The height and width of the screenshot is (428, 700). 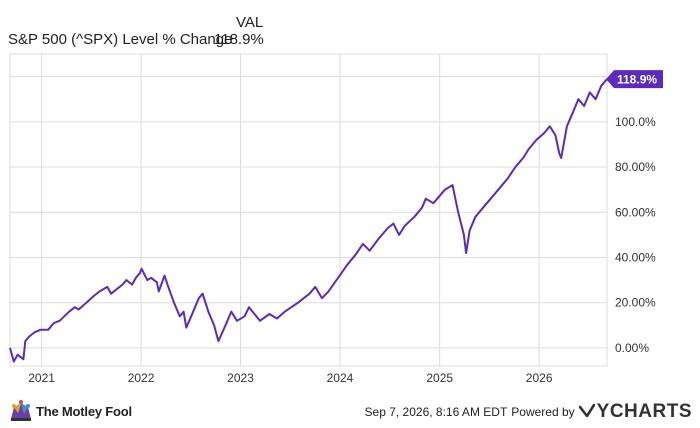 I want to click on motley-fool-logo: The Motley Fool, so click(x=70, y=411).